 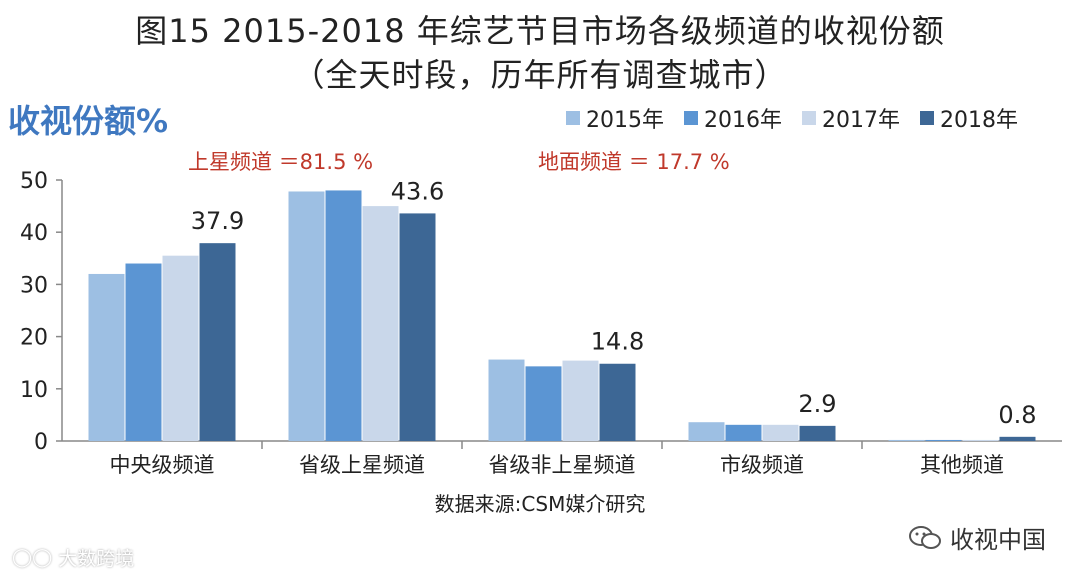 I want to click on bar-2015年-市级频道, so click(x=706, y=431).